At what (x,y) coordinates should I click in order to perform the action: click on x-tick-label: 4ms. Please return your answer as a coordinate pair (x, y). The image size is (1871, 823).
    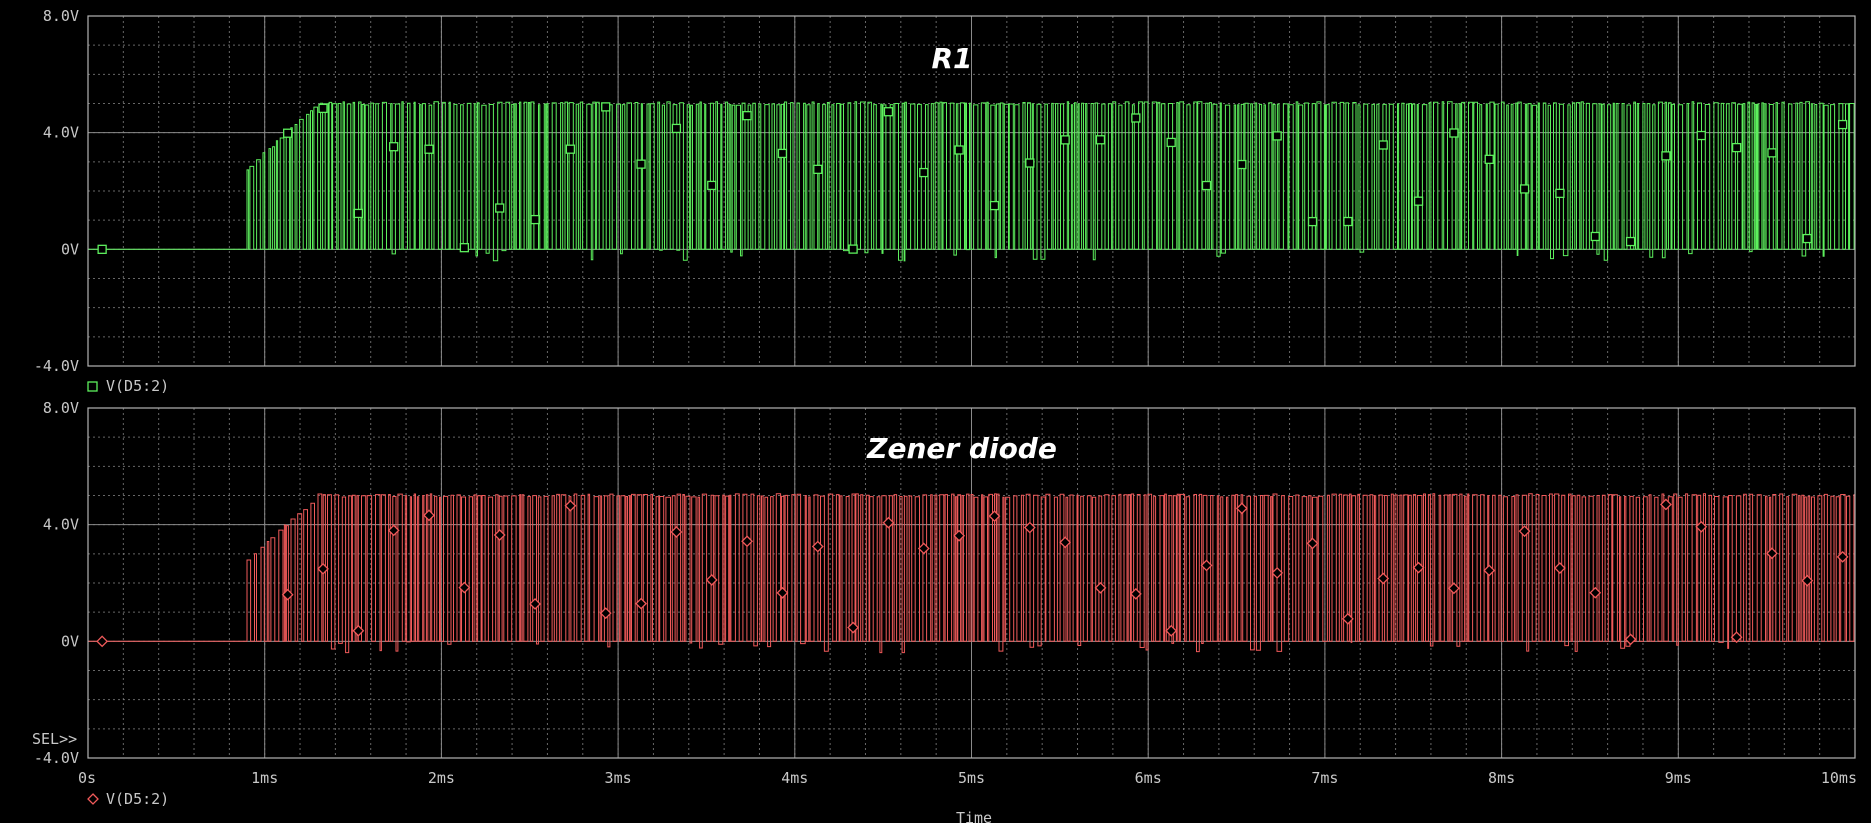
    Looking at the image, I should click on (794, 778).